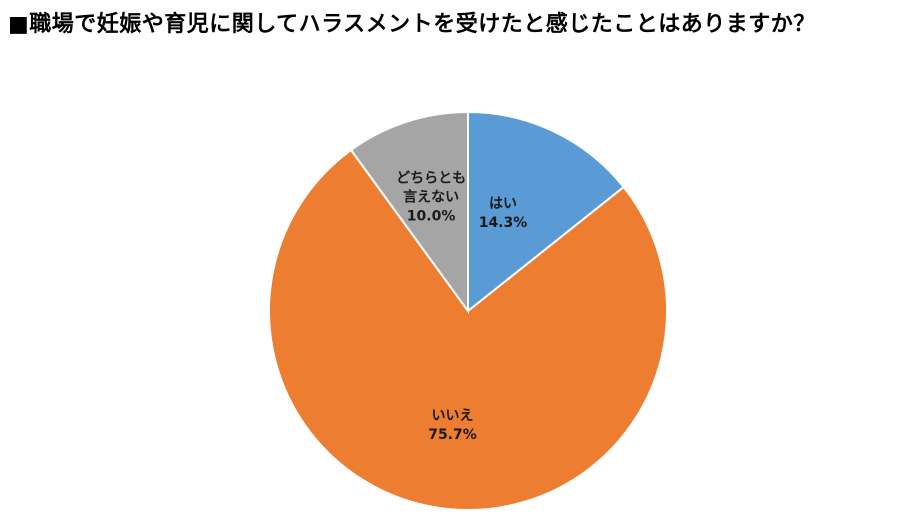 The width and height of the screenshot is (917, 530). I want to click on data-label-category-2: 言えない, so click(431, 196).